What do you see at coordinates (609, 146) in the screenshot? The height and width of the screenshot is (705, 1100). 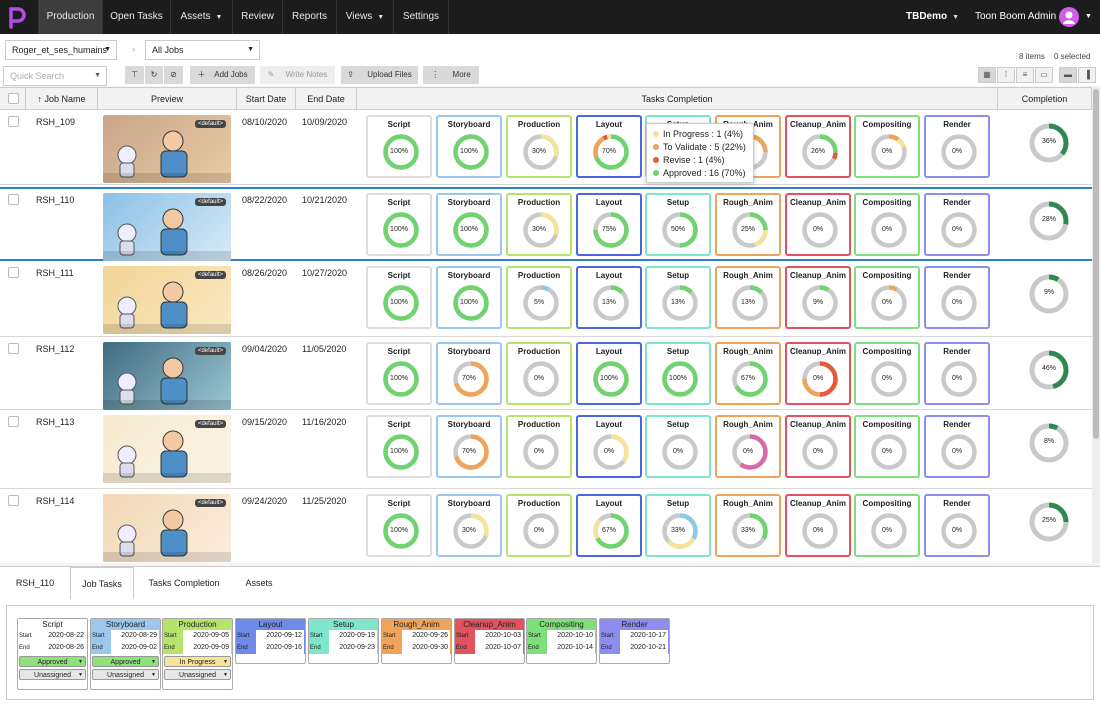 I see `task-card-layout: Layout 70%` at bounding box center [609, 146].